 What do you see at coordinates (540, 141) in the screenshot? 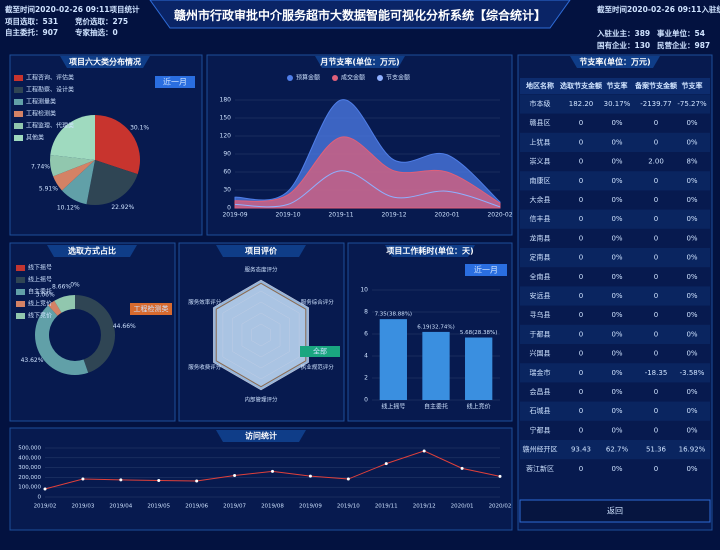
I see `cell: 上犹县` at bounding box center [540, 141].